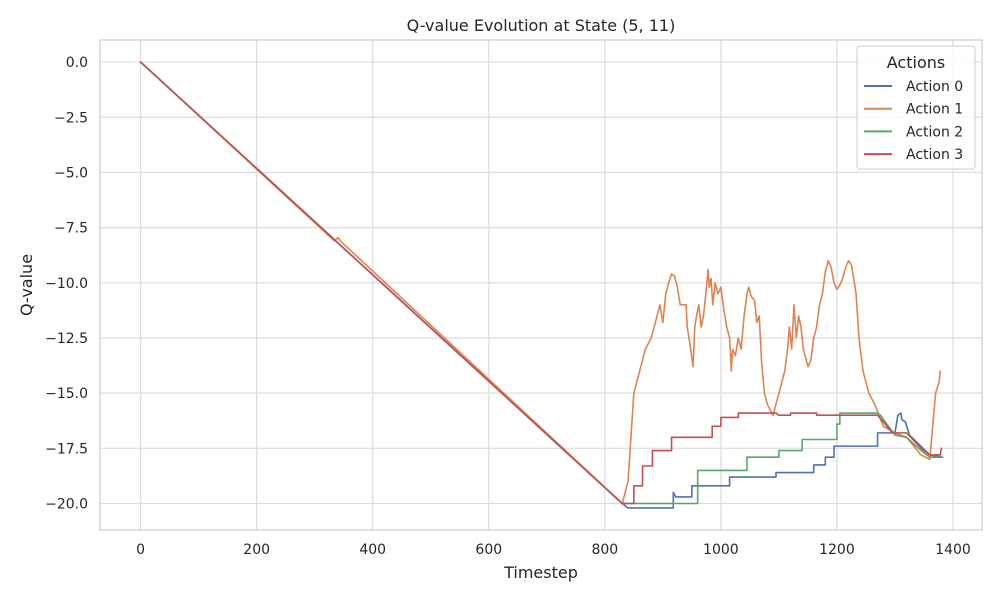 The image size is (1000, 600). What do you see at coordinates (953, 550) in the screenshot?
I see `x-tick-label: 1400` at bounding box center [953, 550].